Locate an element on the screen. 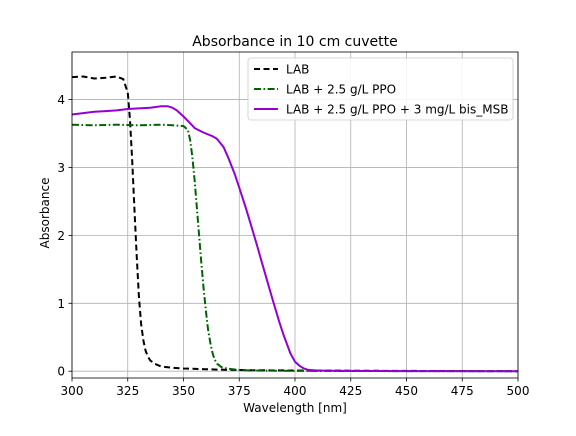  y-tick-label: 1 is located at coordinates (61, 304).